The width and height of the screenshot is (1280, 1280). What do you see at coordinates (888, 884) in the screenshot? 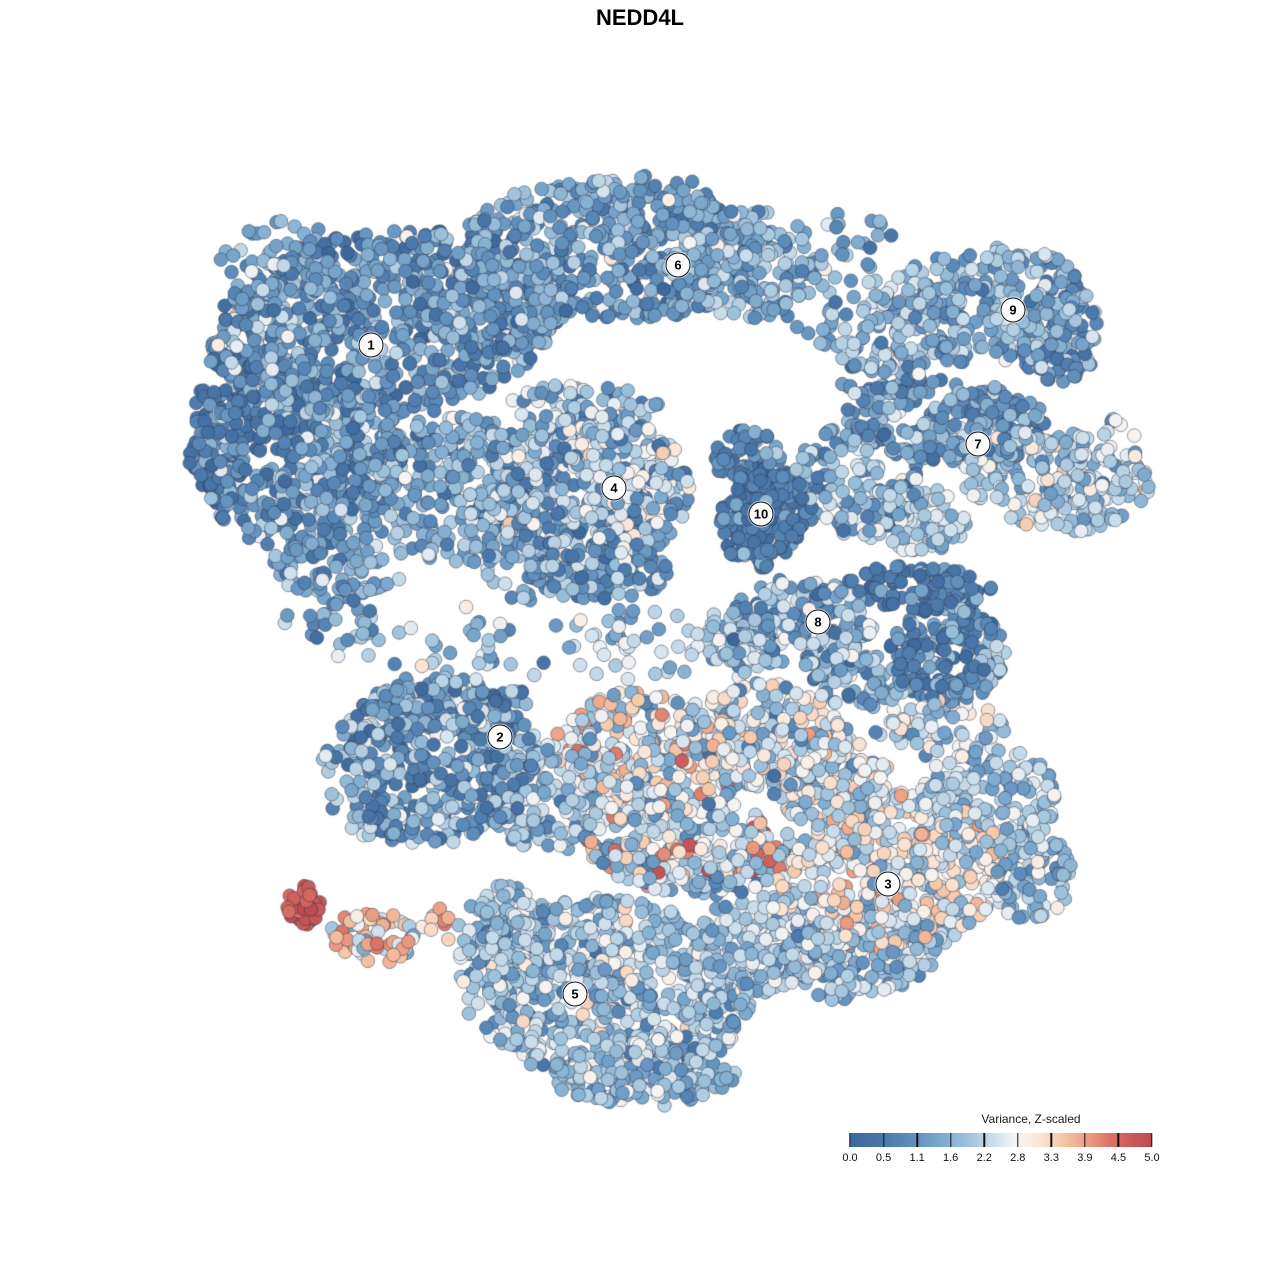
I see `cluster-label-3: 3` at bounding box center [888, 884].